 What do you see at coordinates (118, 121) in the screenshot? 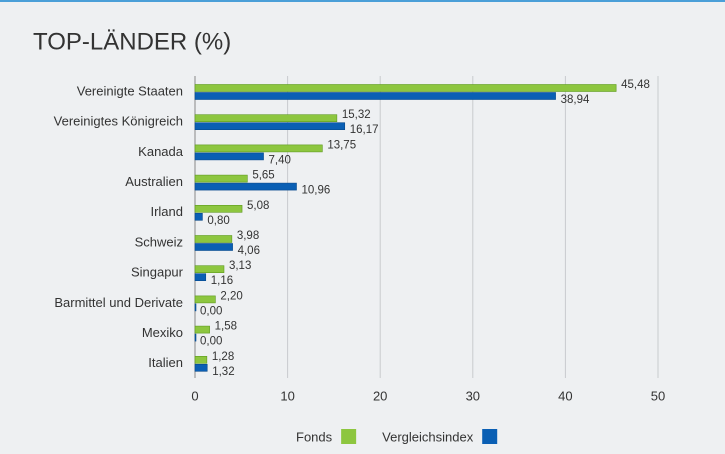
I see `y-tick-label: Vereinigtes Königreich` at bounding box center [118, 121].